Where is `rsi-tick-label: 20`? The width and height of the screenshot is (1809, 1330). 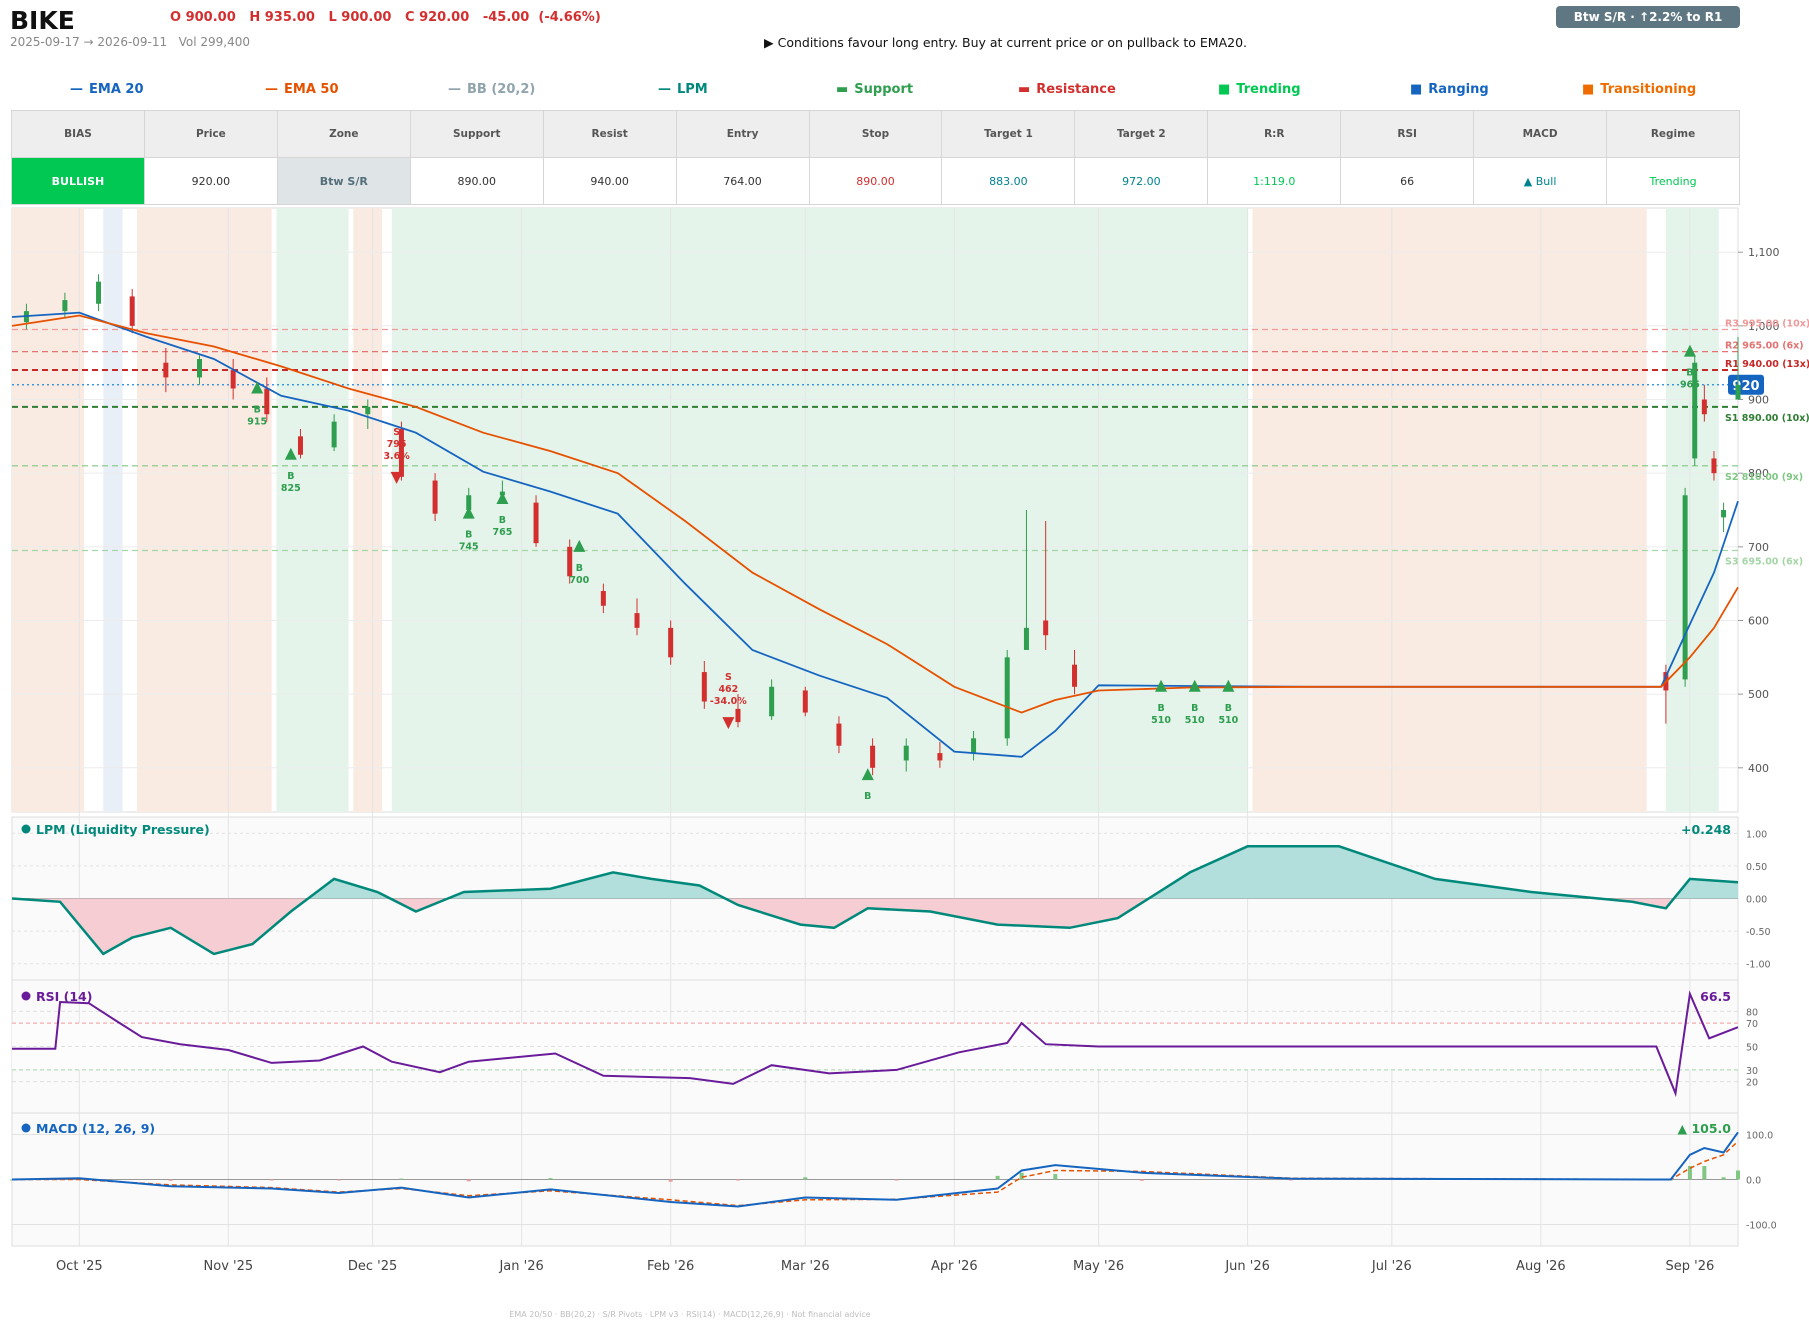 rsi-tick-label: 20 is located at coordinates (1752, 1083).